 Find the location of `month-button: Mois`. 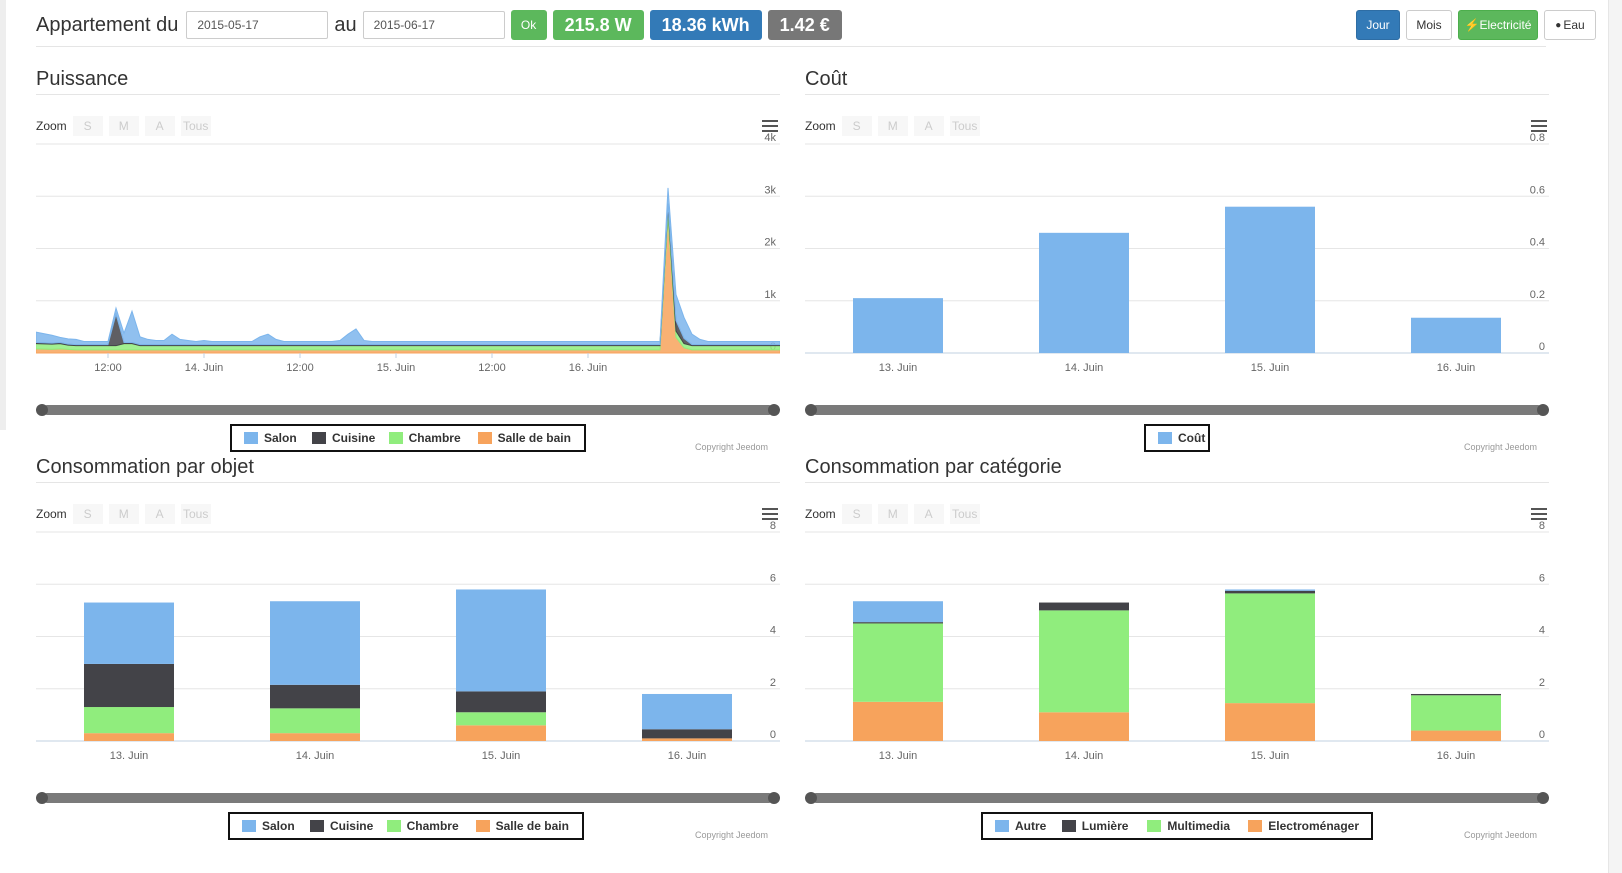

month-button: Mois is located at coordinates (1429, 25).